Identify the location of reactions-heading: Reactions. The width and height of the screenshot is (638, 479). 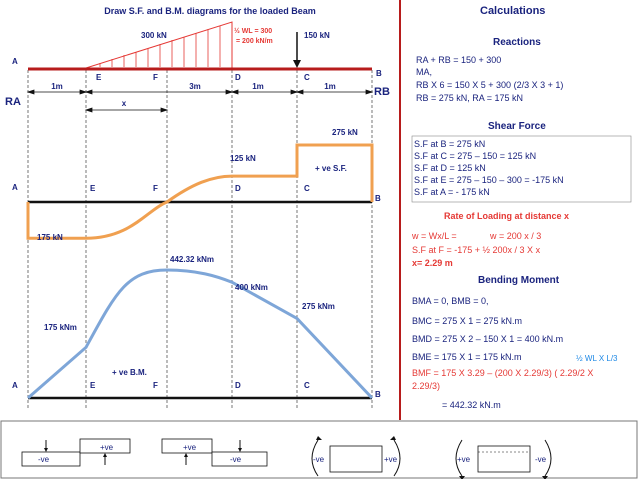
(517, 42).